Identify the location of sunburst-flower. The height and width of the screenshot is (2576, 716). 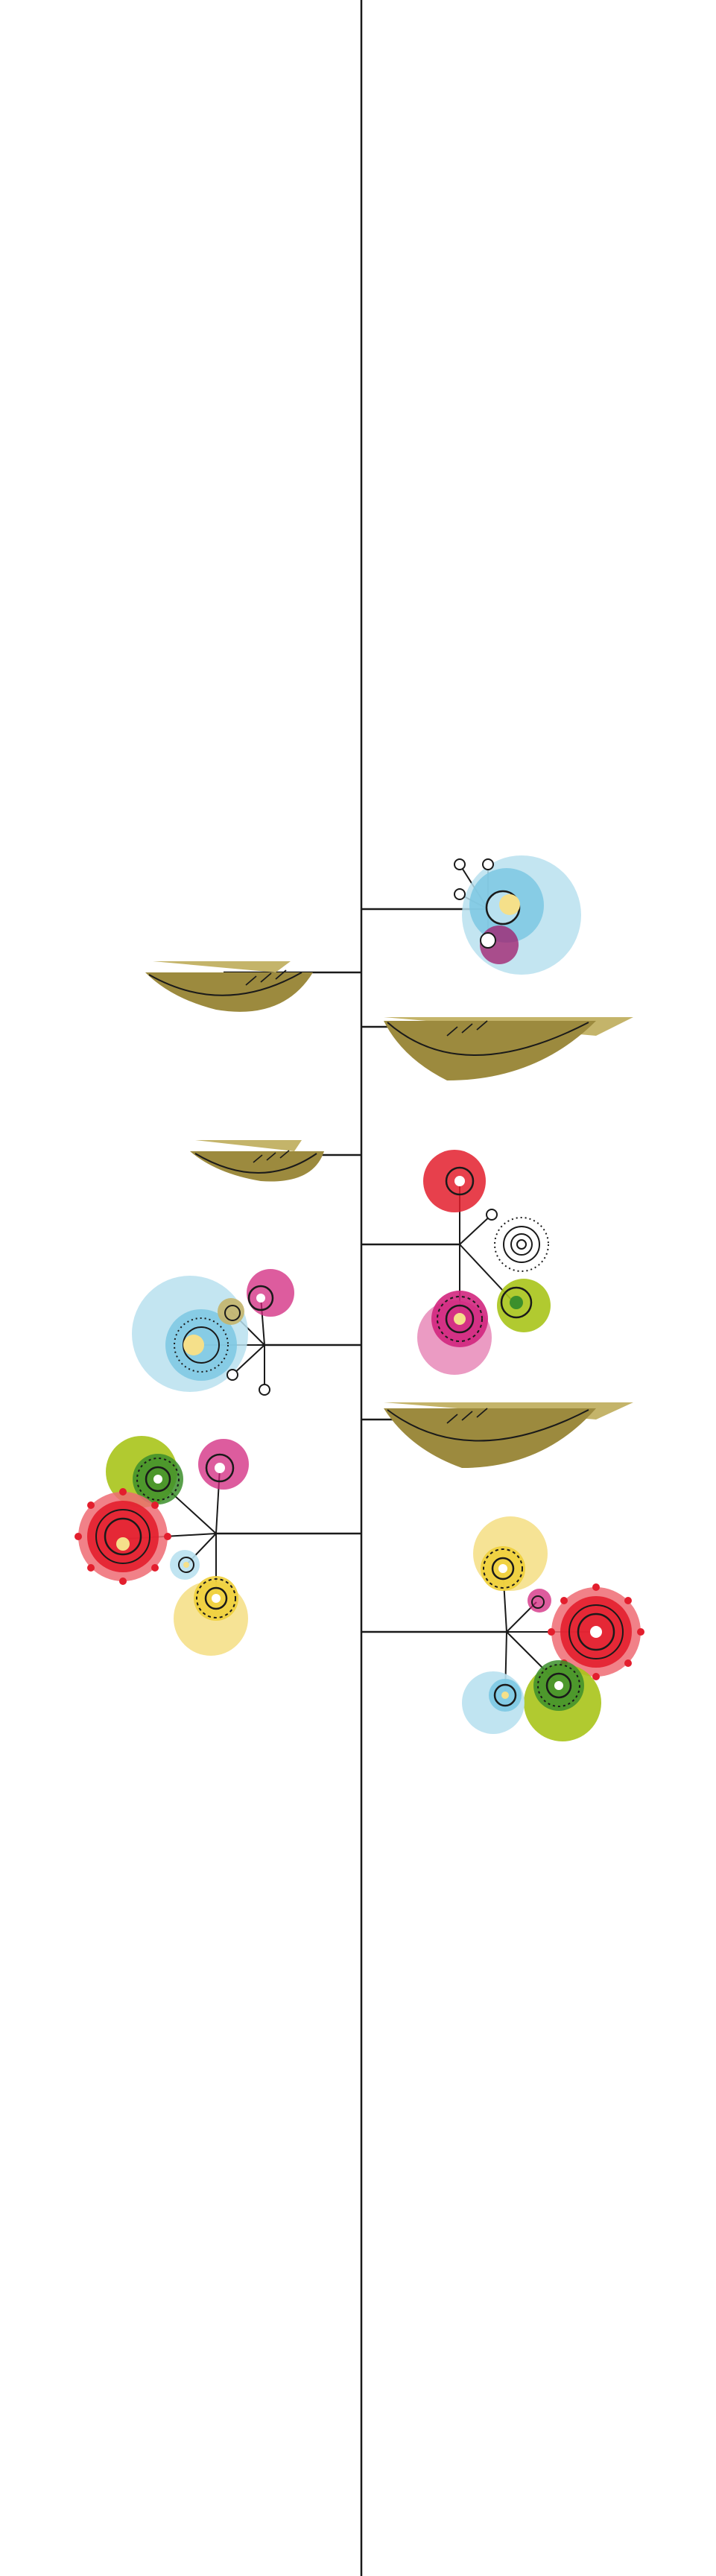
(521, 1244).